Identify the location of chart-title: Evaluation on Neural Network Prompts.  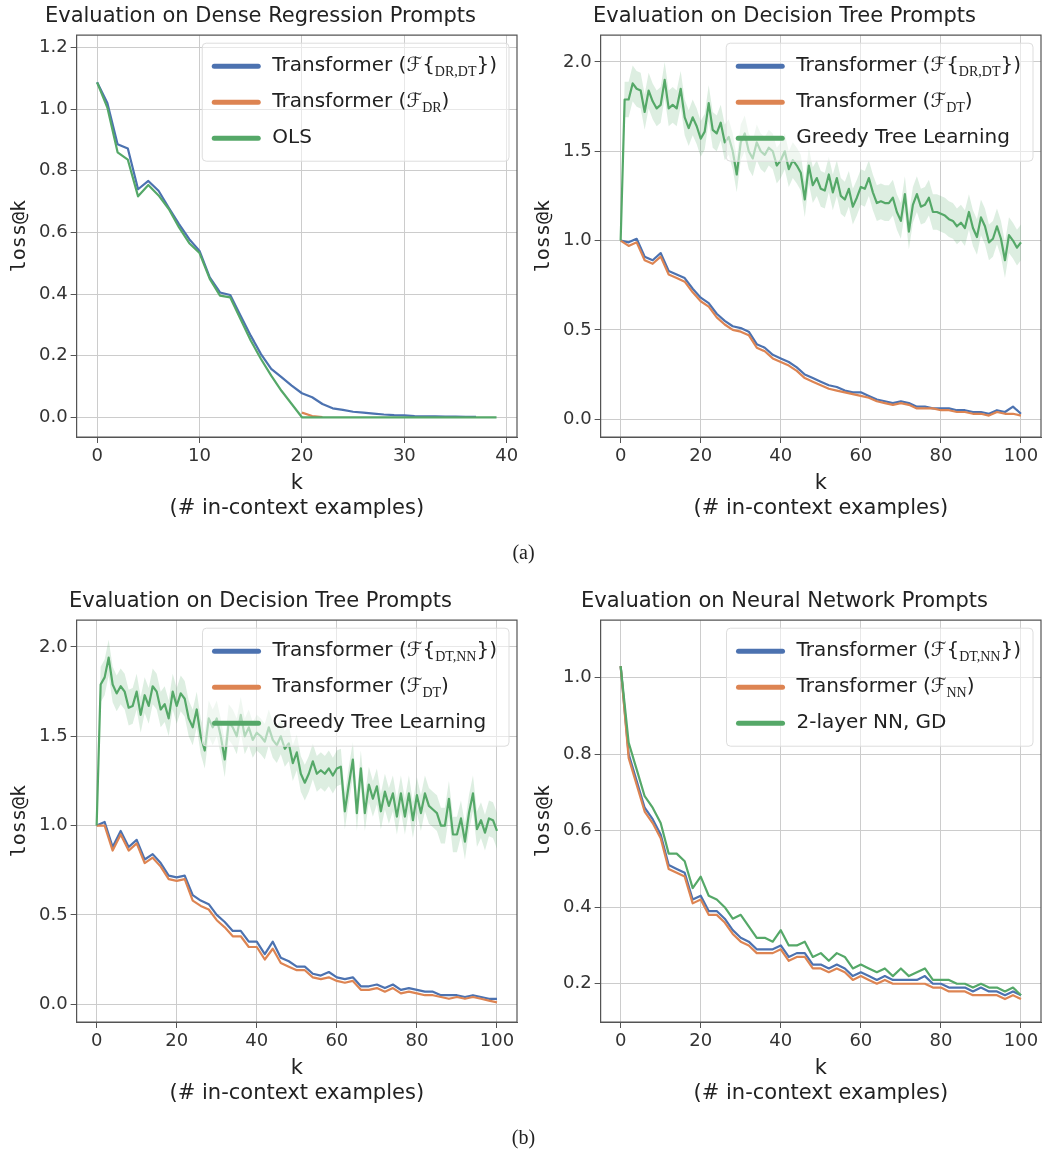
(784, 600).